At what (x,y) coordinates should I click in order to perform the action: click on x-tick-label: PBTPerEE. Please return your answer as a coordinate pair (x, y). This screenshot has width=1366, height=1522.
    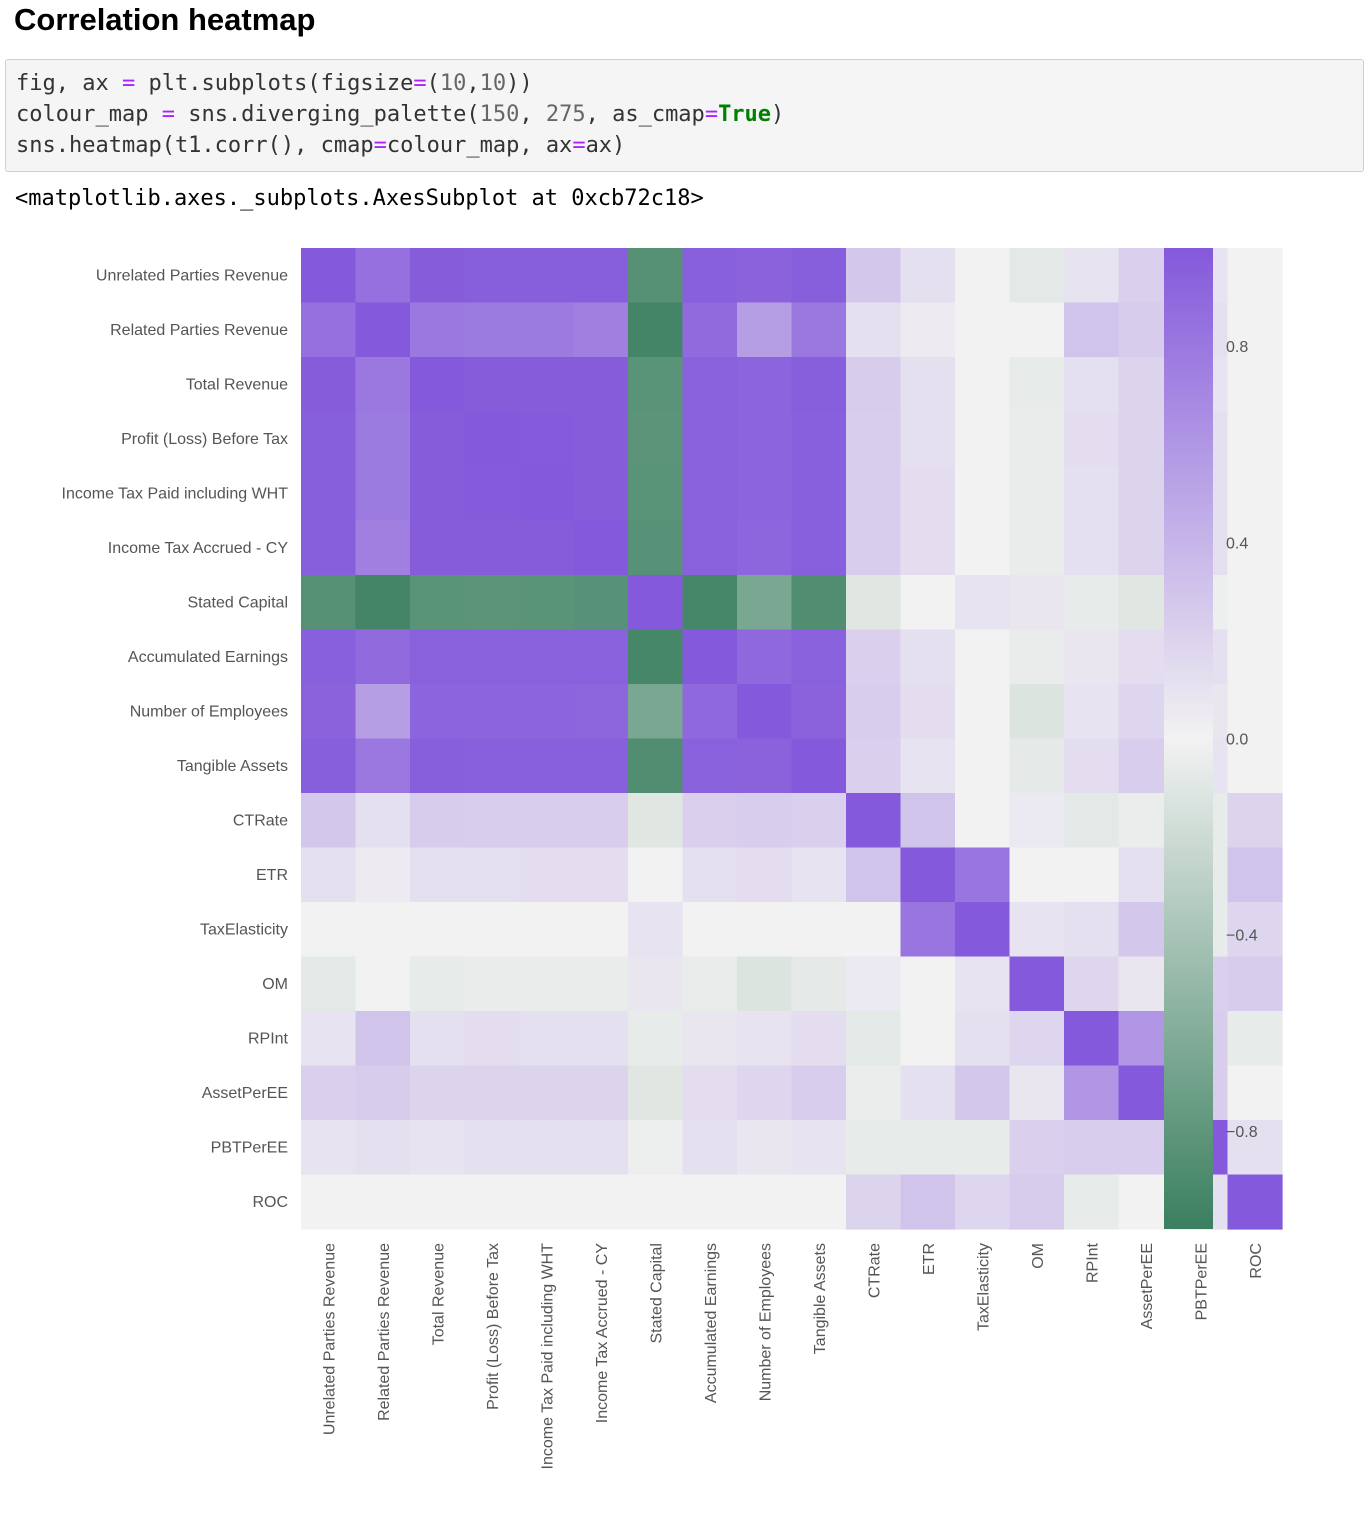
    Looking at the image, I should click on (1201, 1281).